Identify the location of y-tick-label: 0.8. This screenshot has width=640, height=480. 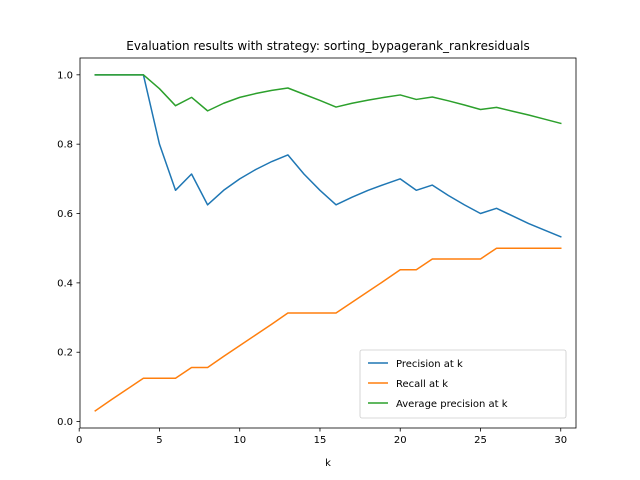
(65, 145).